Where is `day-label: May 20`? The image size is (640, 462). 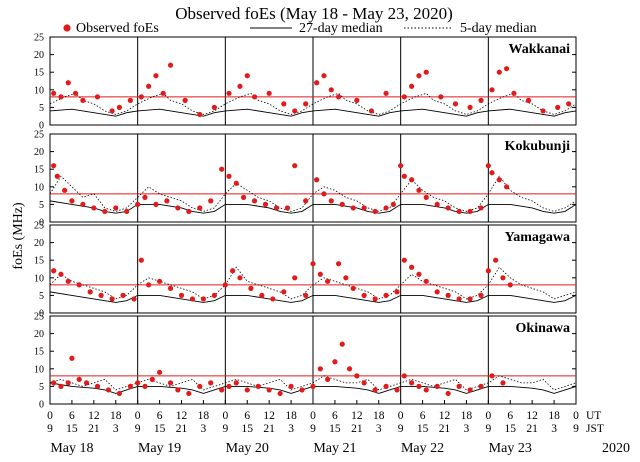 day-label: May 20 is located at coordinates (247, 448).